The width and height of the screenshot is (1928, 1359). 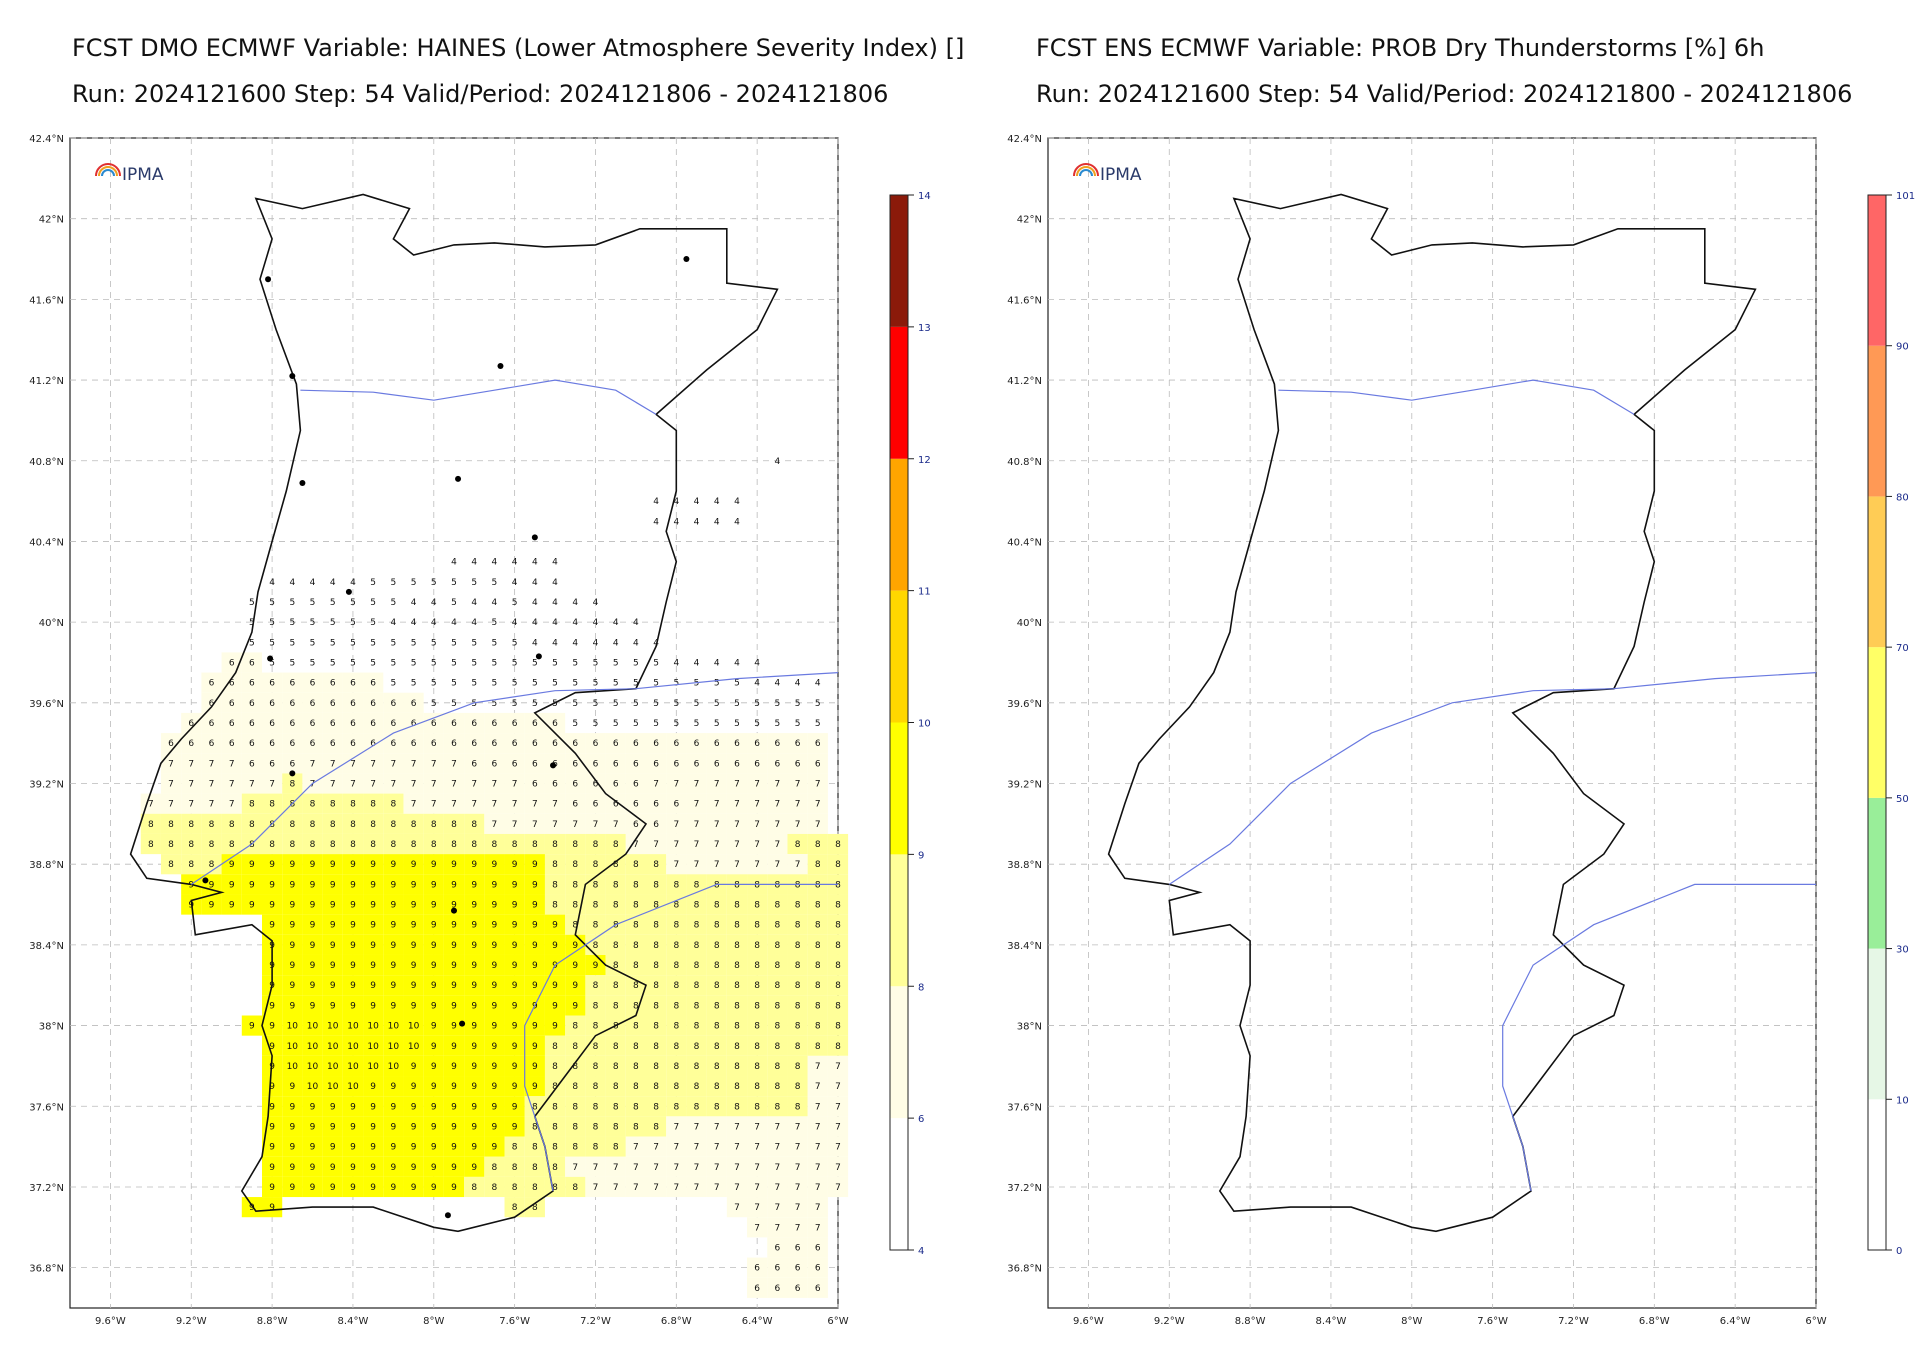 What do you see at coordinates (924, 460) in the screenshot?
I see `colorbar-tick-label: 12` at bounding box center [924, 460].